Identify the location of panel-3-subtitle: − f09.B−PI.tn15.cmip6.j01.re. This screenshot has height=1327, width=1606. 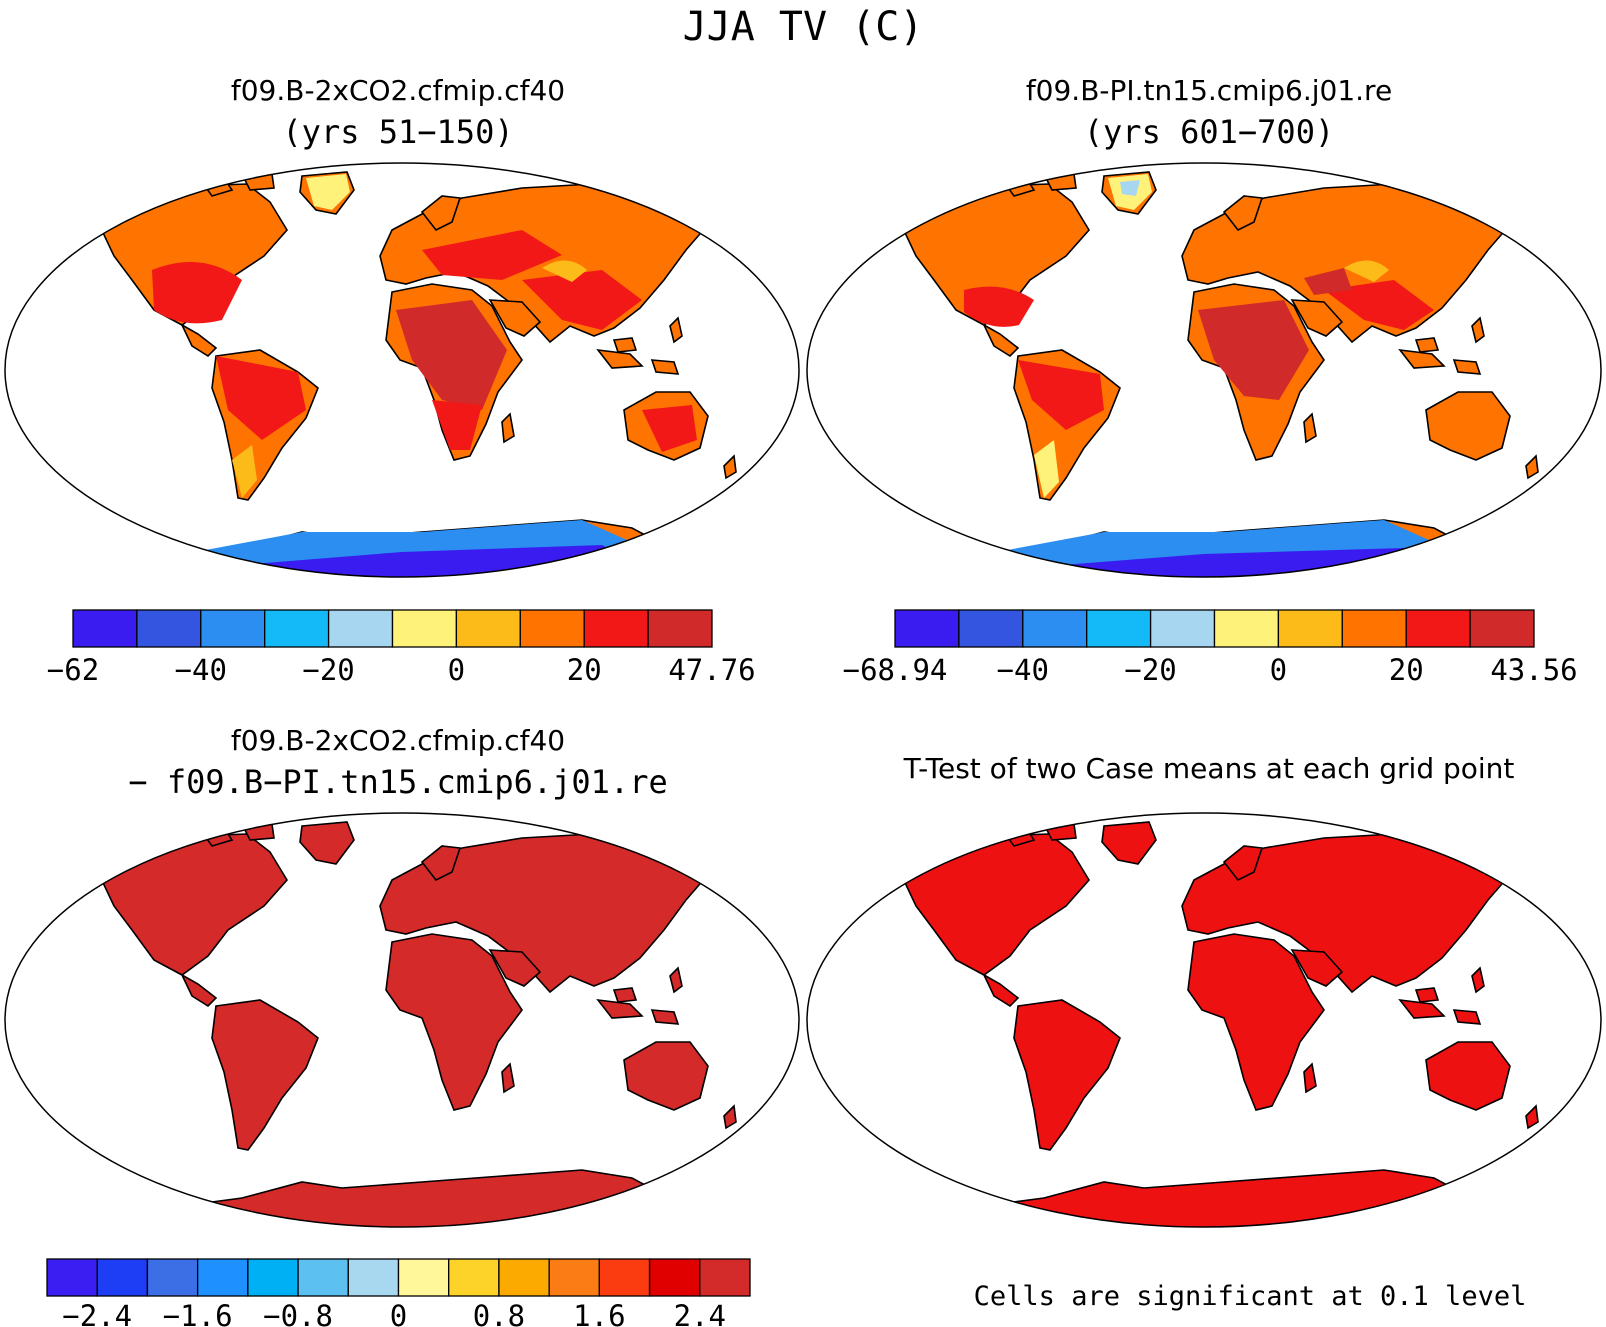
(397, 782).